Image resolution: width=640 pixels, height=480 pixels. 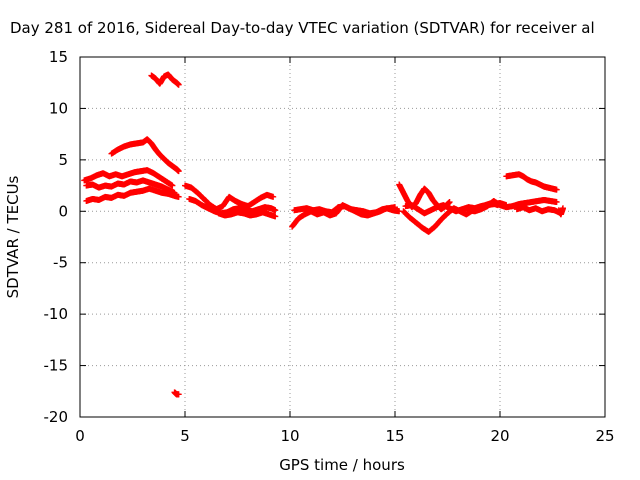 What do you see at coordinates (604, 436) in the screenshot?
I see `x-tick-label: 25` at bounding box center [604, 436].